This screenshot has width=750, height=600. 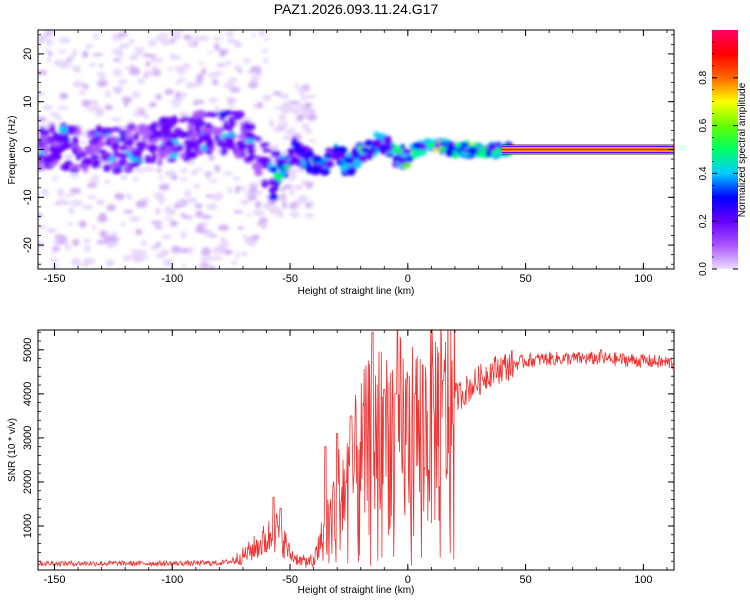 I want to click on spectrogram-ytick-label: 20, so click(x=28, y=54).